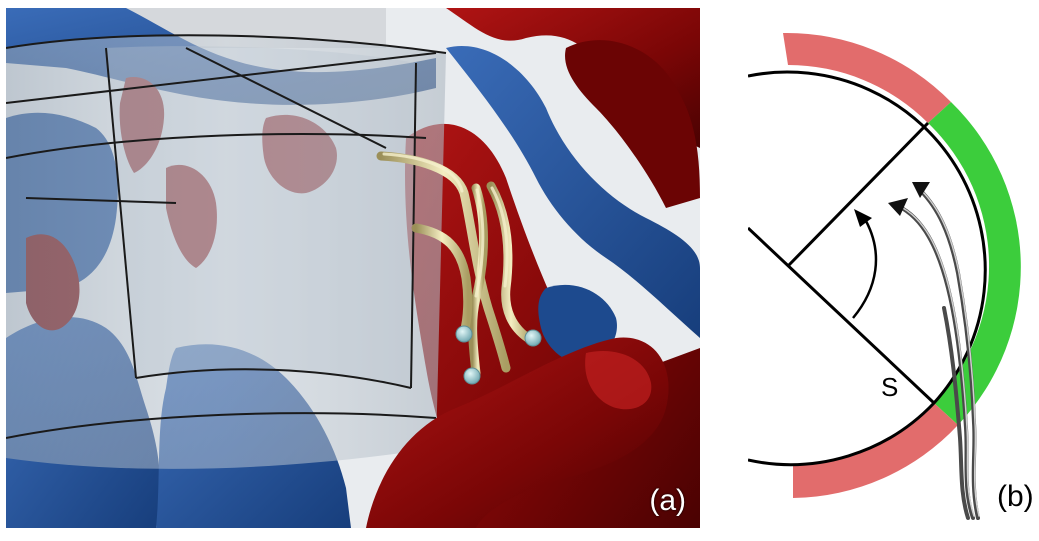 The height and width of the screenshot is (541, 1039). Describe the element at coordinates (667, 500) in the screenshot. I see `panel-a-label: (a)` at that location.